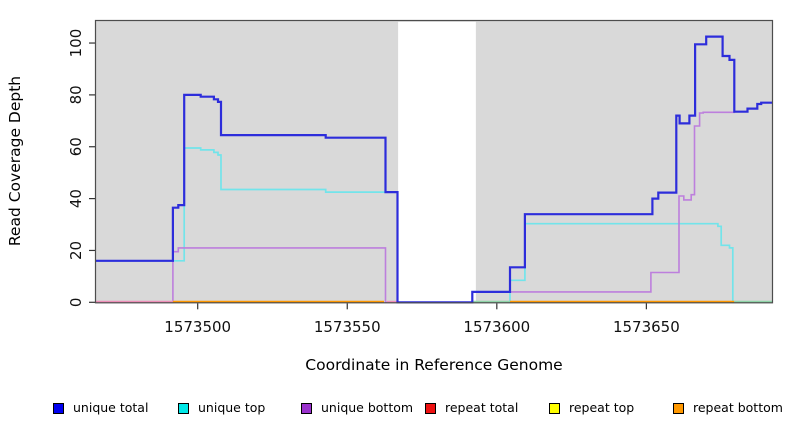 The image size is (792, 432). Describe the element at coordinates (58, 408) in the screenshot. I see `legend-swatch-unique-total` at that location.